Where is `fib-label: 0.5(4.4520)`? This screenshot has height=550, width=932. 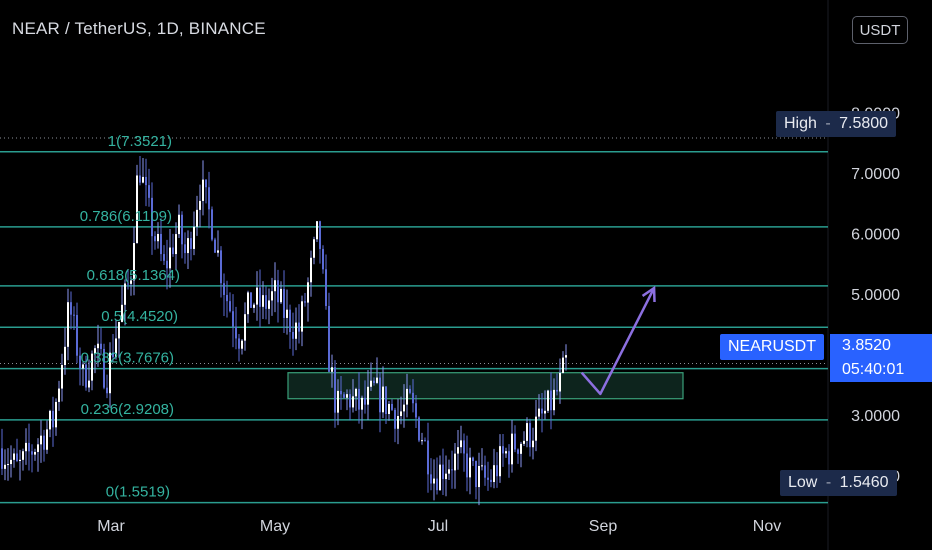
fib-label: 0.5(4.4520) is located at coordinates (139, 316).